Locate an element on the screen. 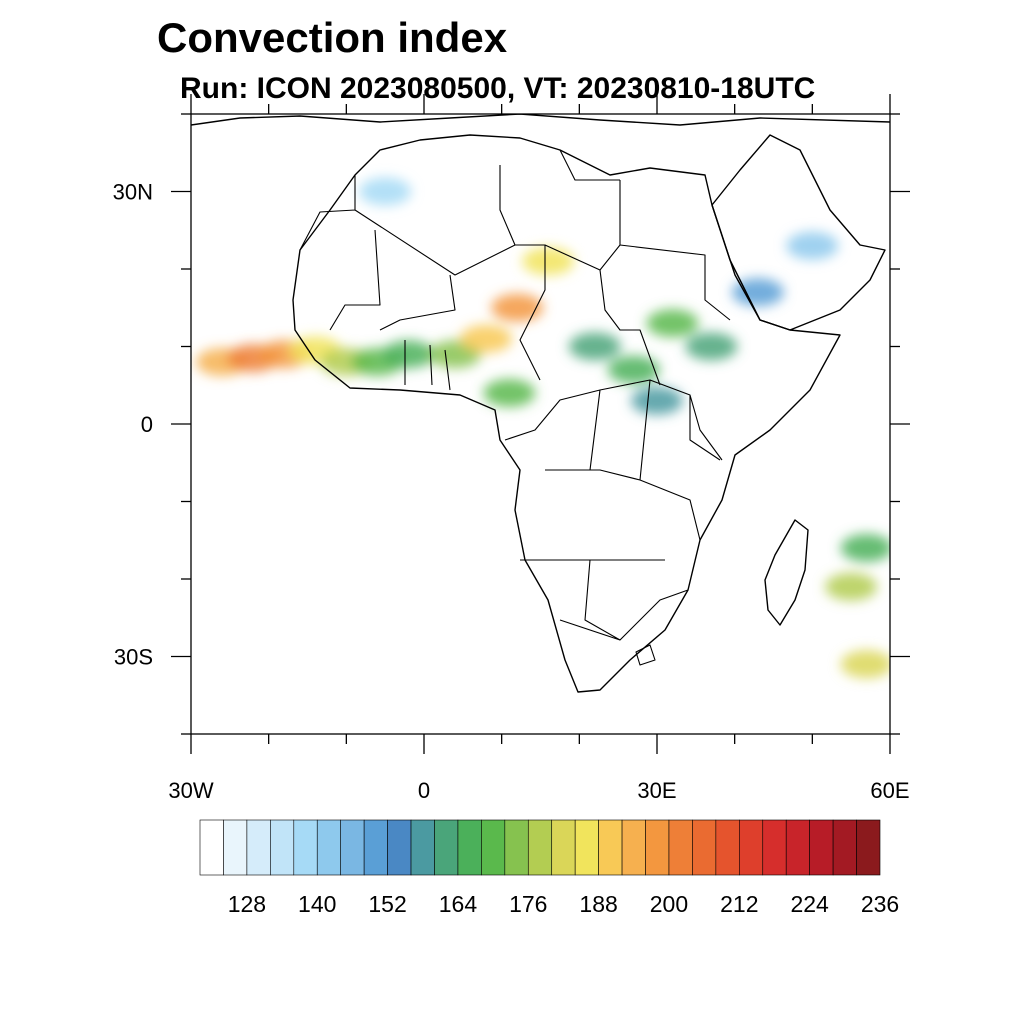 The image size is (1024, 1024). colorbar is located at coordinates (540, 847).